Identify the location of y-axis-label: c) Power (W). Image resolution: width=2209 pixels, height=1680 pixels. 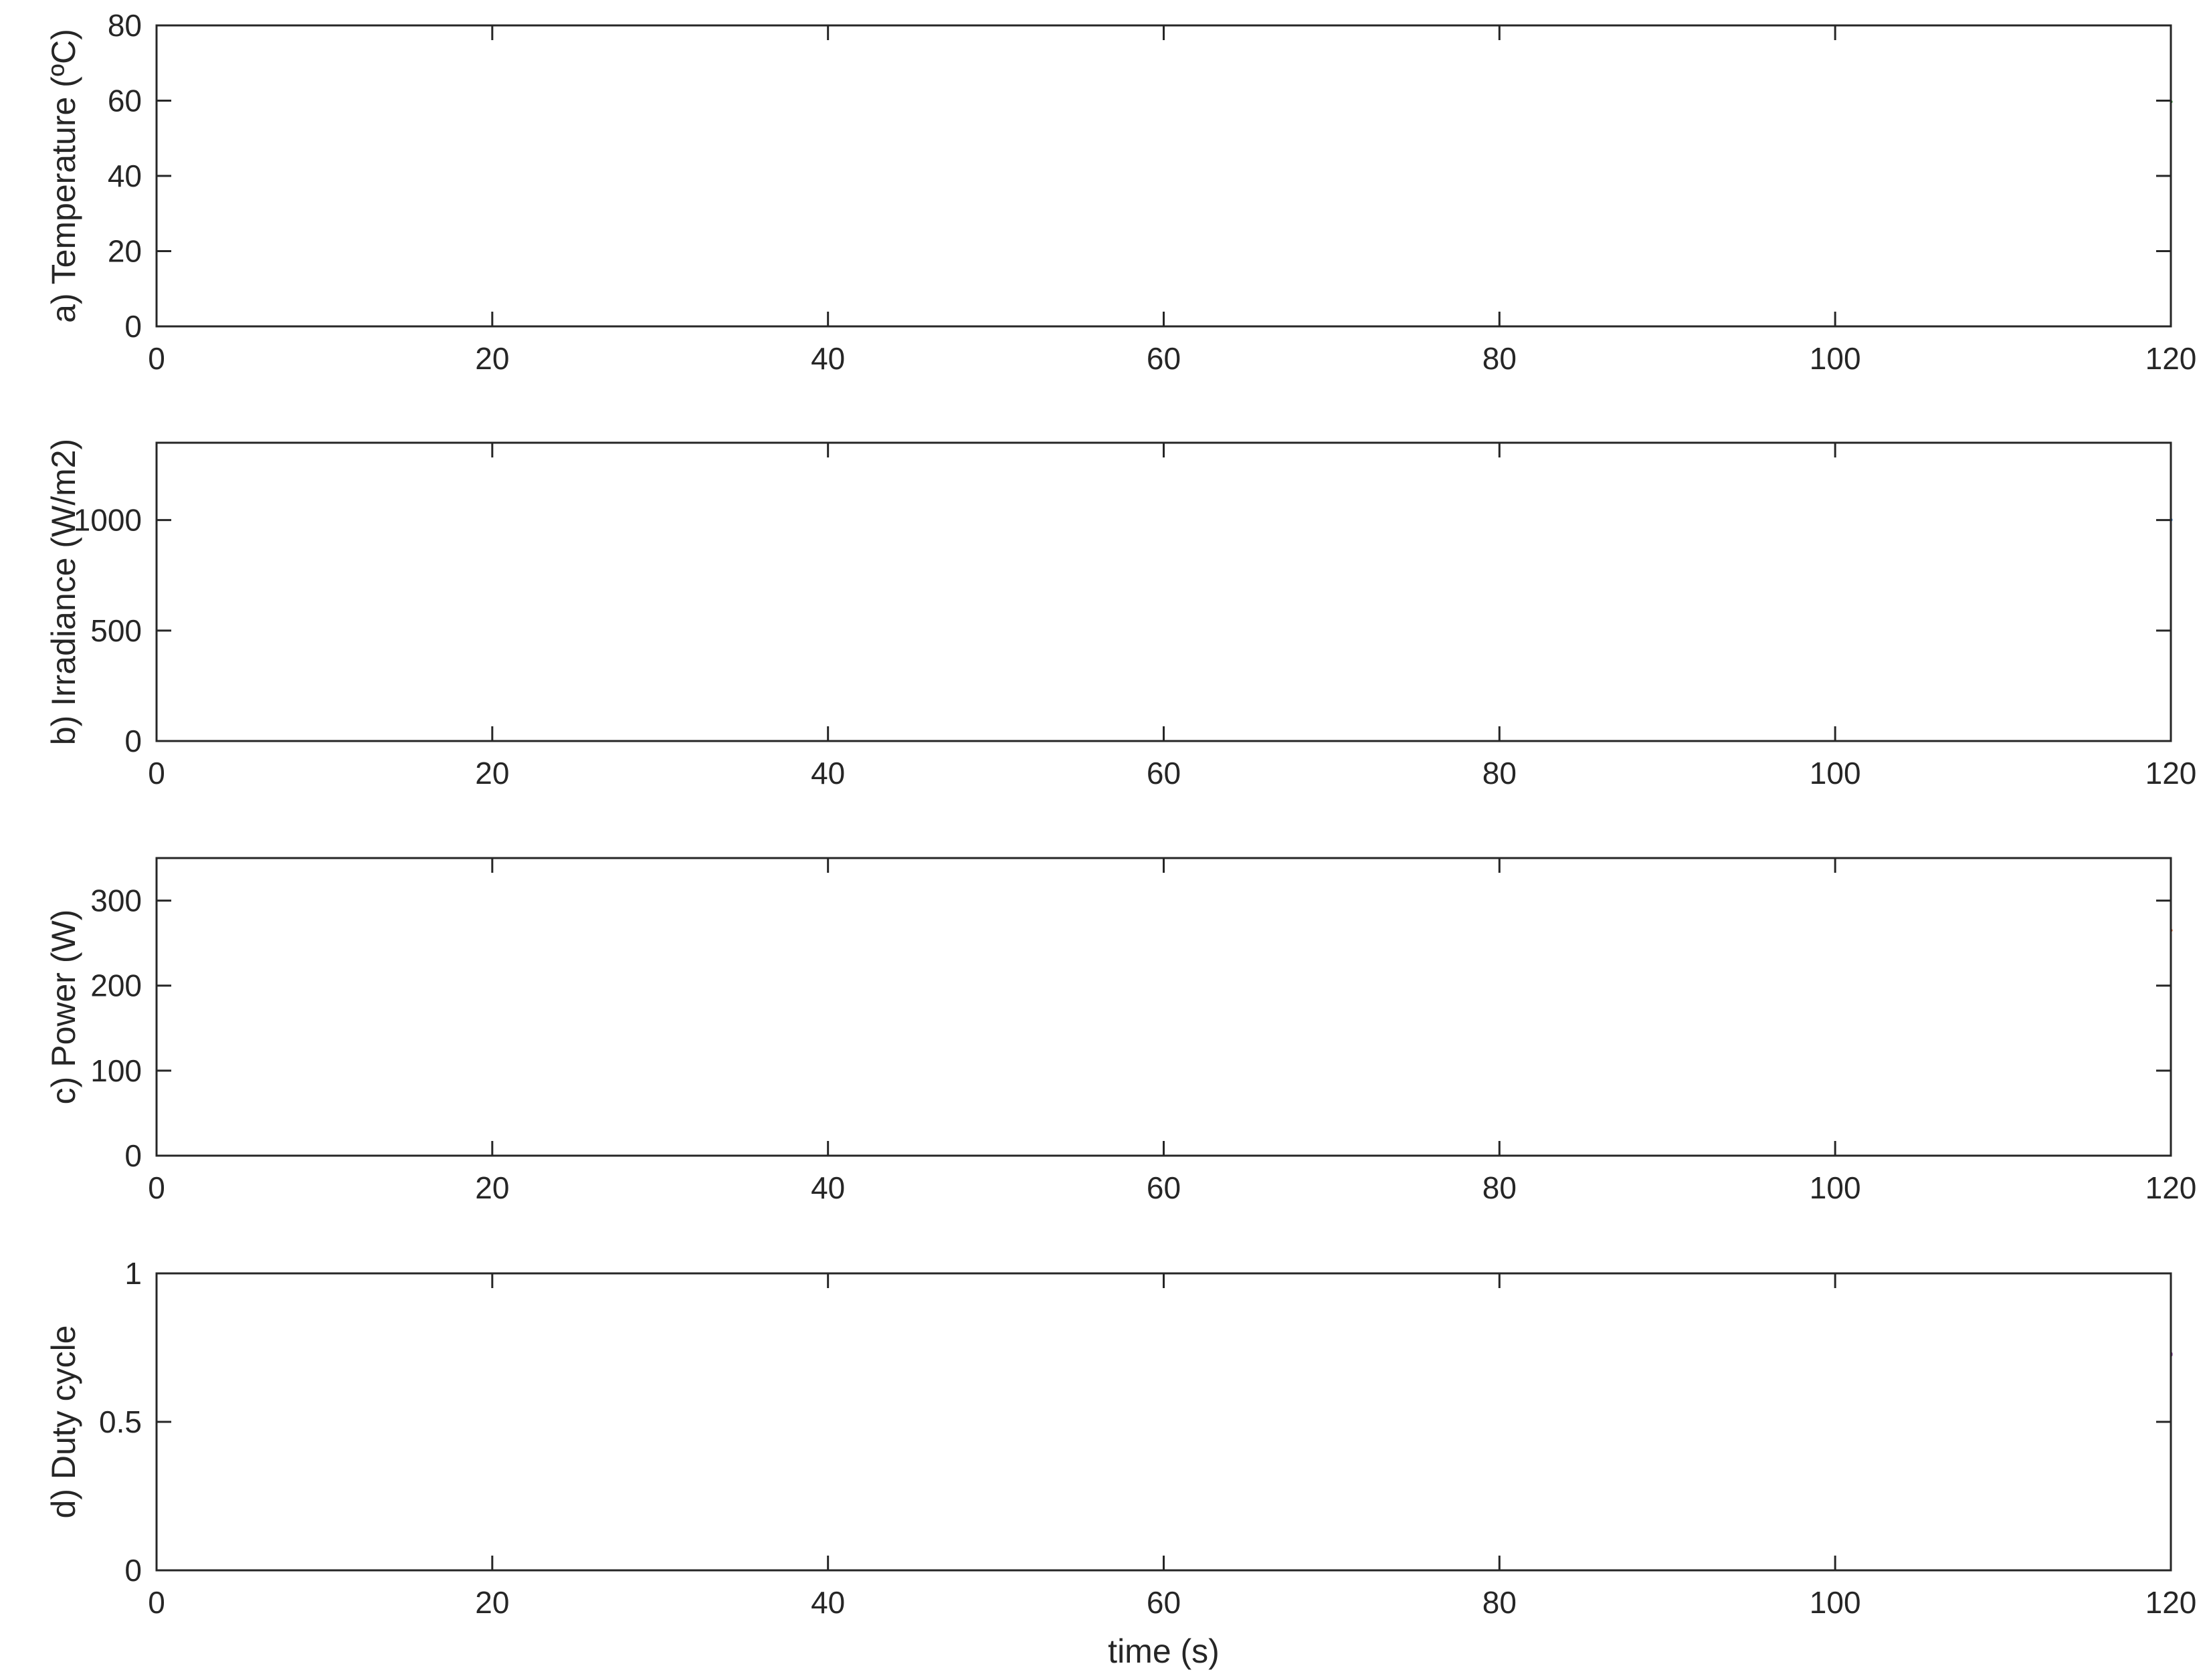
(64, 1007).